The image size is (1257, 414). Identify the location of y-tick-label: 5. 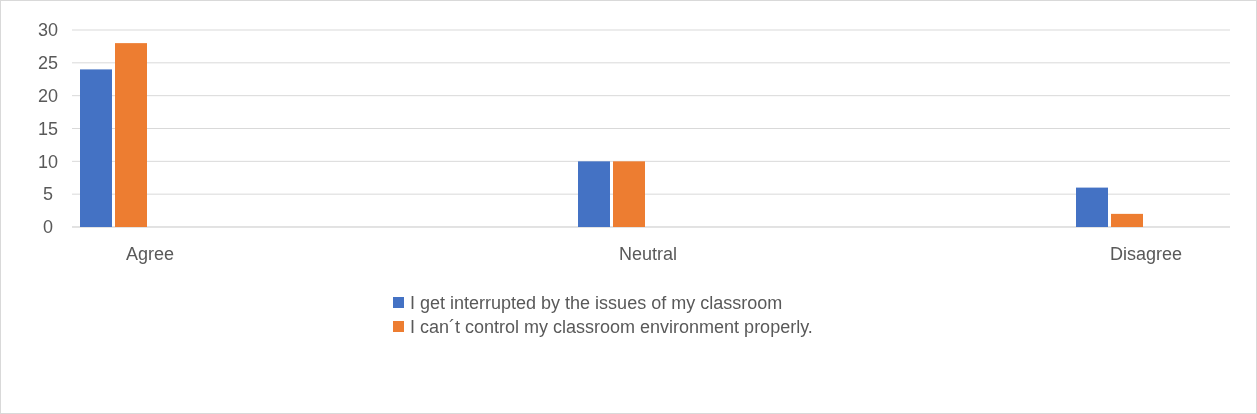
(48, 194).